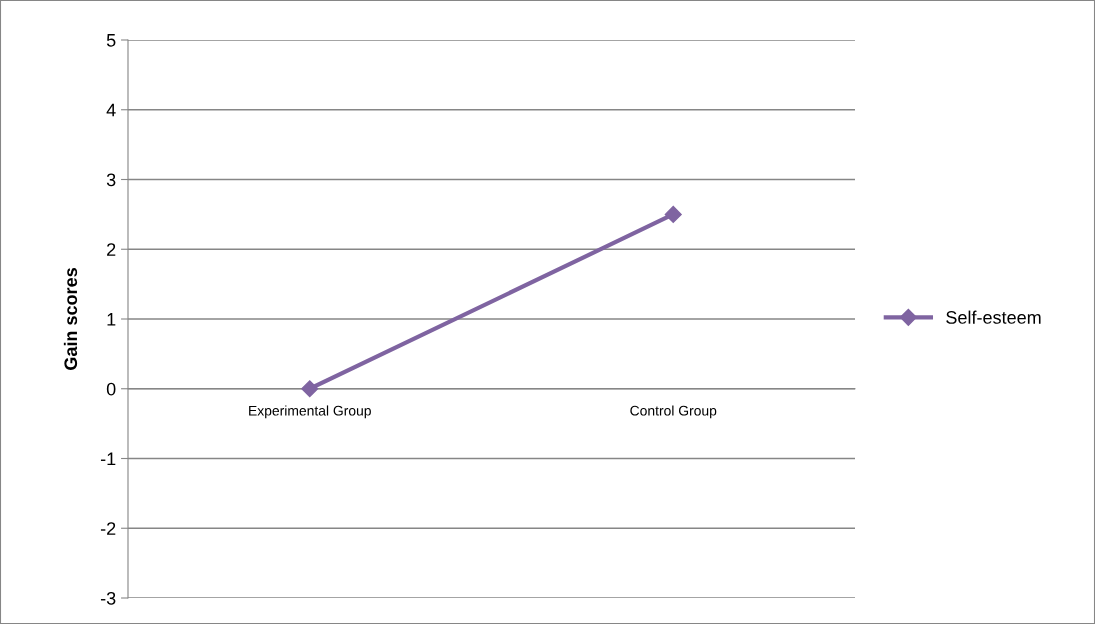  Describe the element at coordinates (310, 412) in the screenshot. I see `x-tick-label: Experimental Group` at that location.